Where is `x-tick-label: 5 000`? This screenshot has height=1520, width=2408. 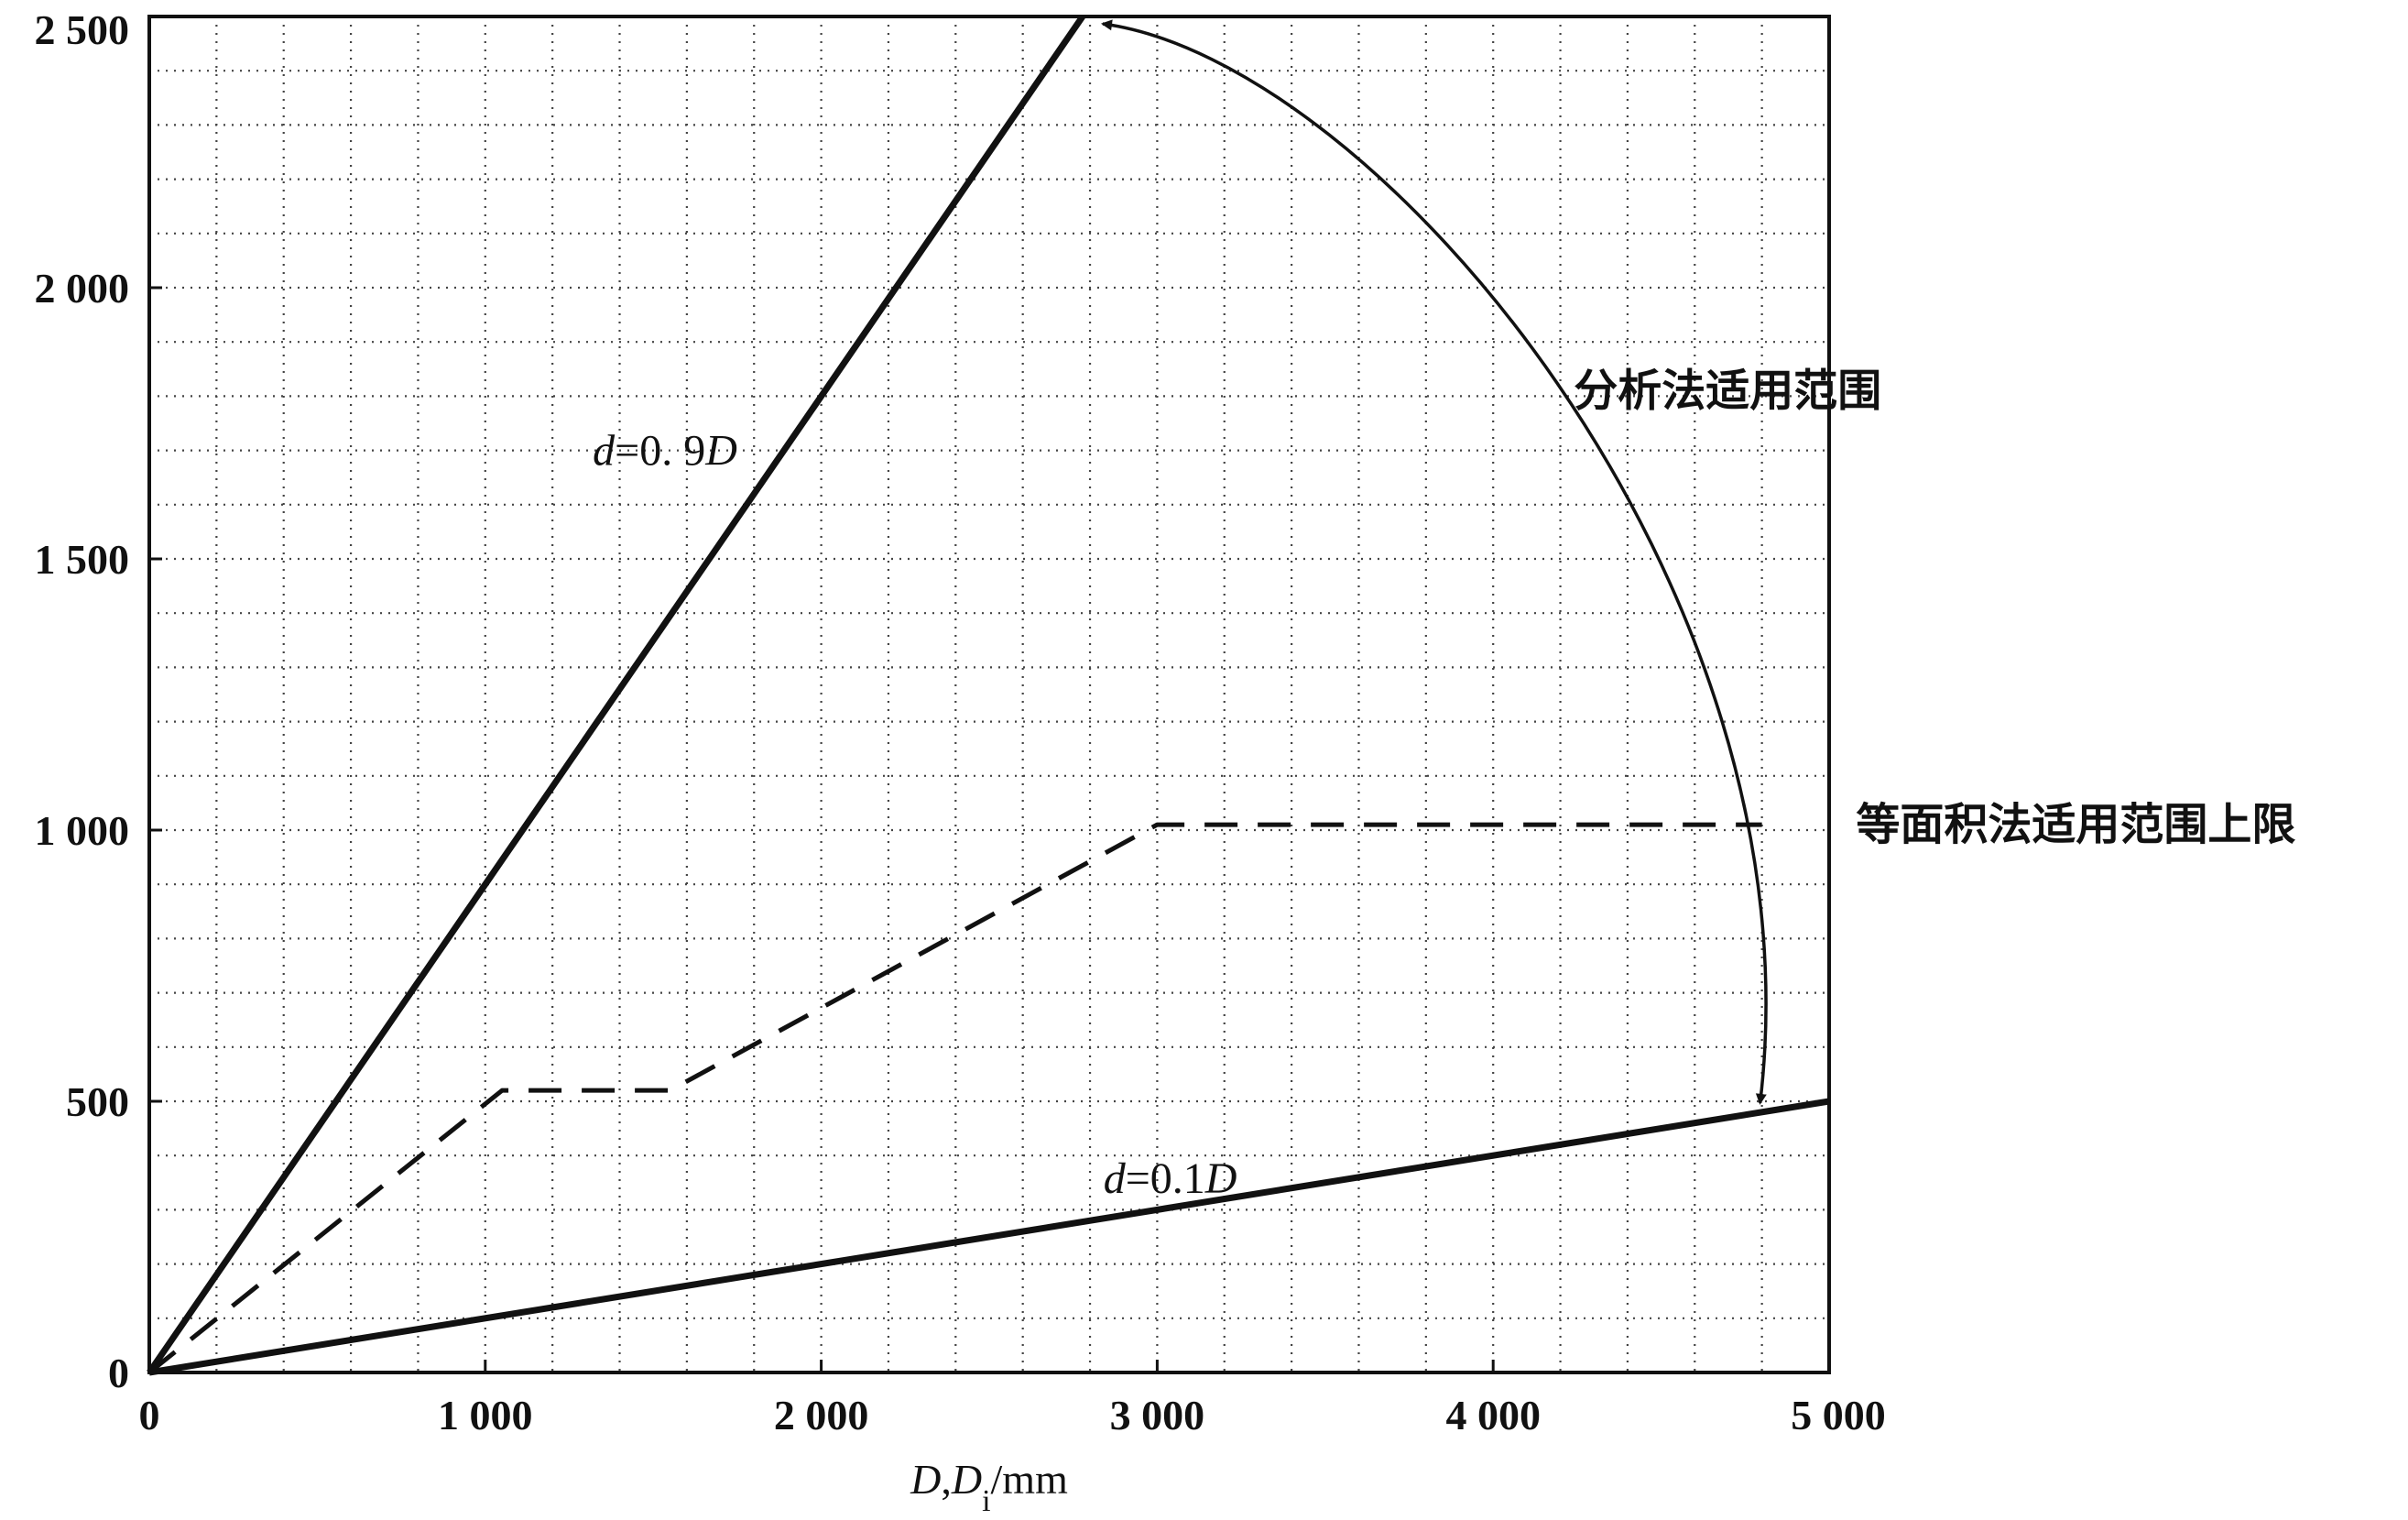 x-tick-label: 5 000 is located at coordinates (1838, 1415).